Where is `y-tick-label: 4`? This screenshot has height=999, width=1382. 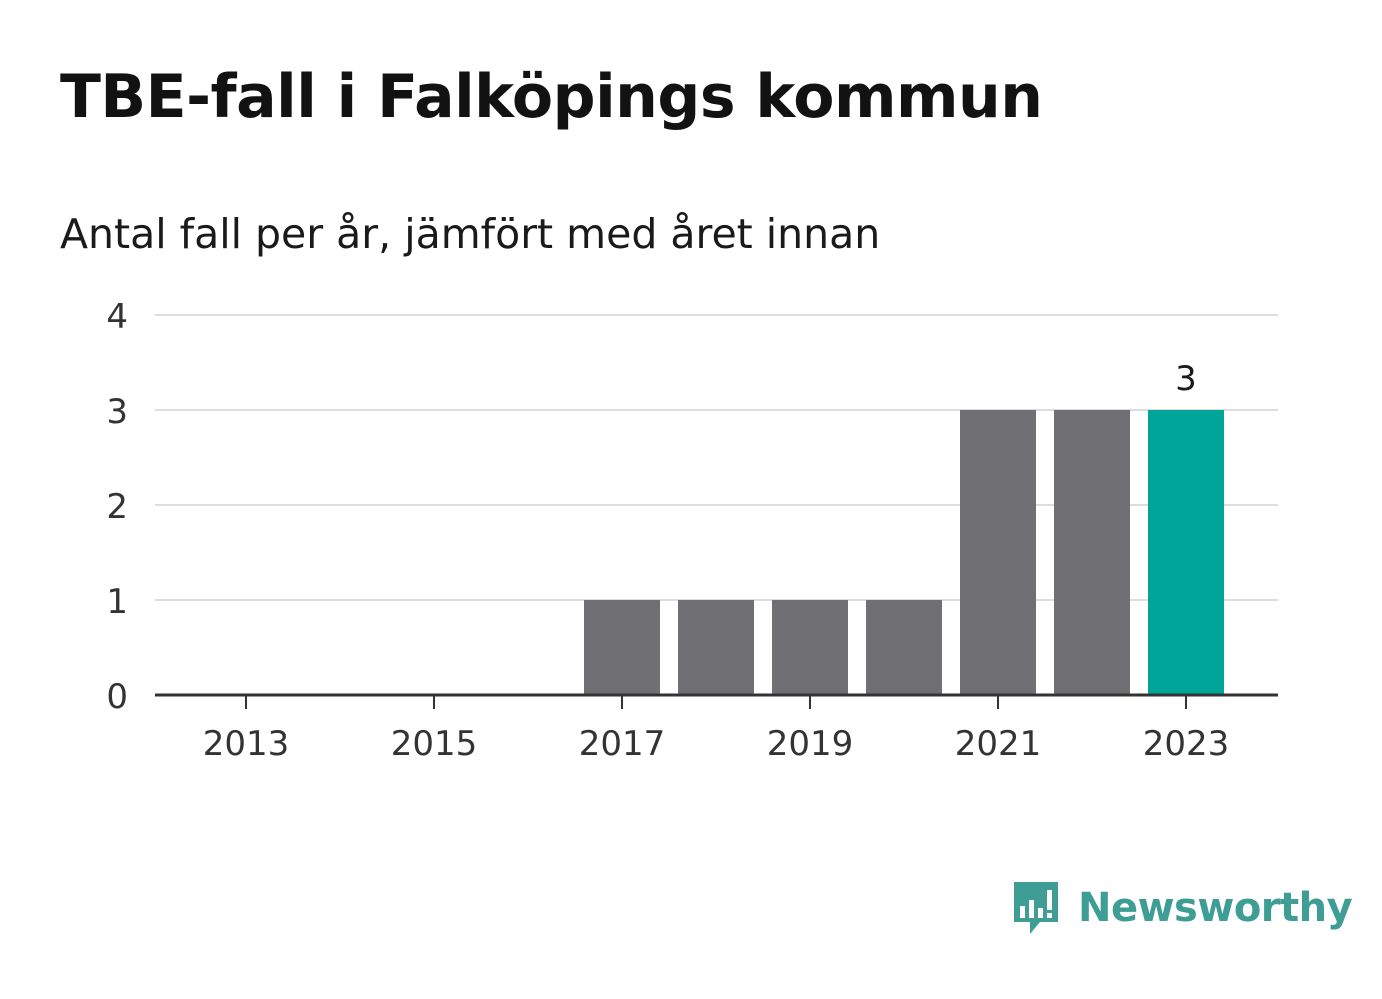 y-tick-label: 4 is located at coordinates (117, 317).